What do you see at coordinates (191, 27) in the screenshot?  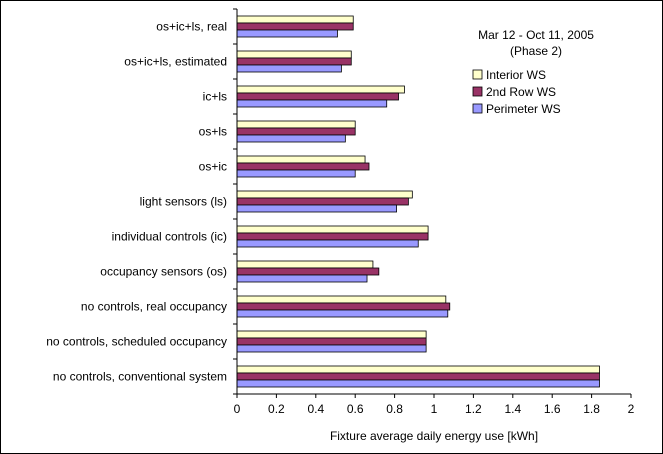 I see `category-label-0: os+ic+ls, real` at bounding box center [191, 27].